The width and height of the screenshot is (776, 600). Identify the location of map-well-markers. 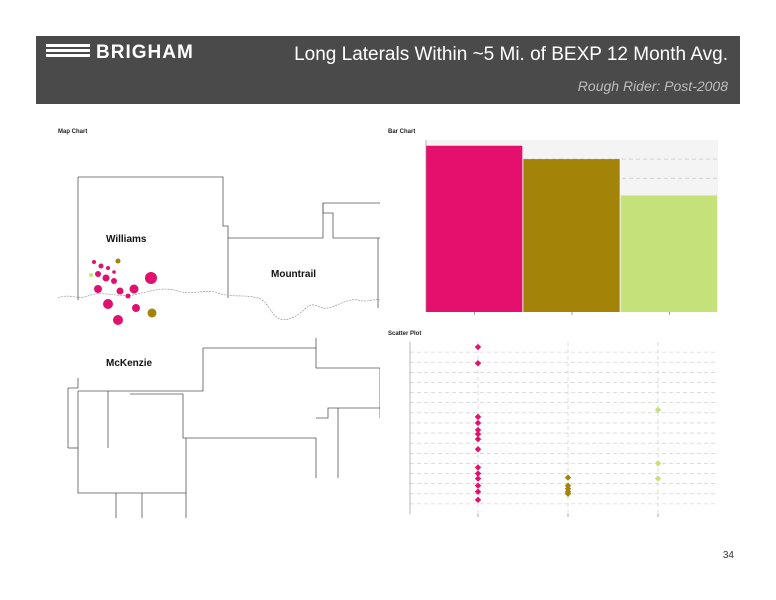
(123, 291).